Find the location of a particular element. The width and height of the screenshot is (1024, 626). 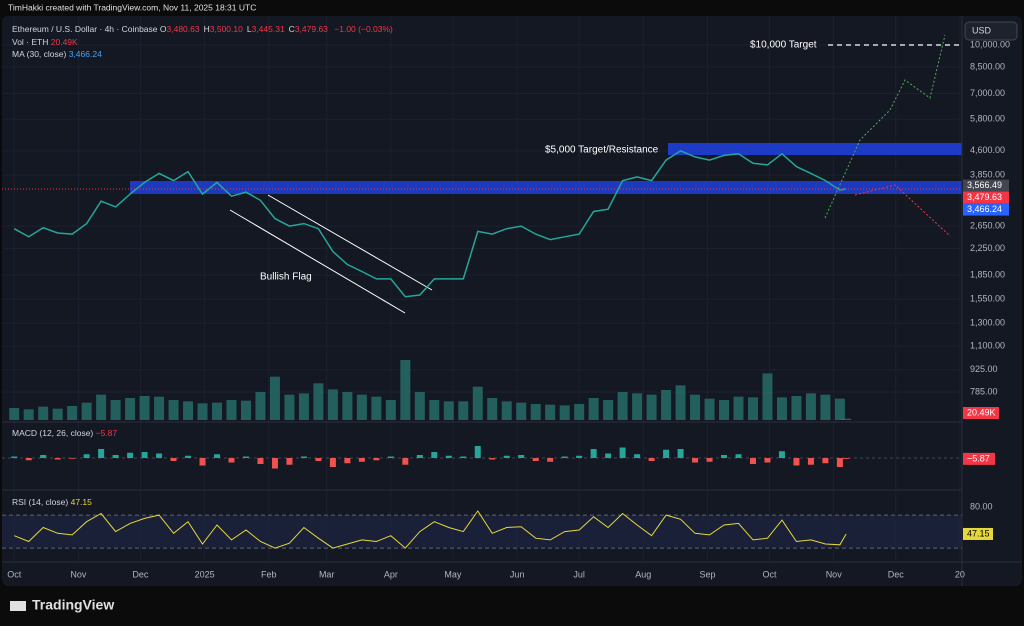

ohlc-value: 3,479.63 is located at coordinates (311, 29).